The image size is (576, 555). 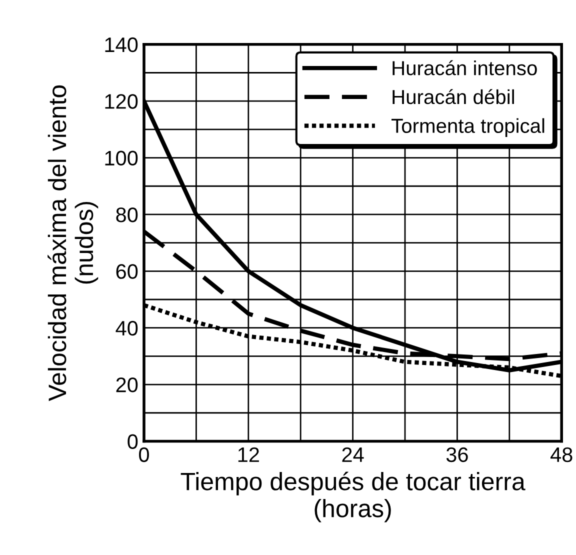 What do you see at coordinates (133, 441) in the screenshot?
I see `y-tick-label: 0` at bounding box center [133, 441].